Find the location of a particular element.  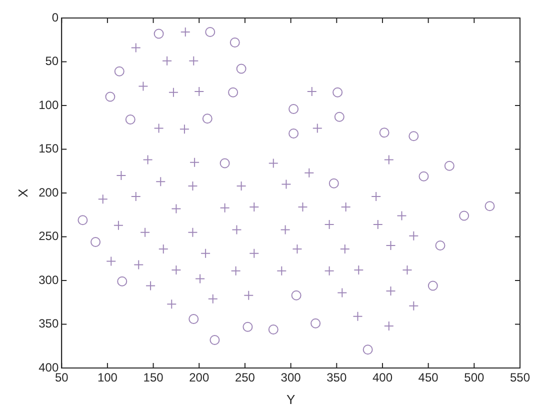

x-tick-label: 100 is located at coordinates (107, 377).